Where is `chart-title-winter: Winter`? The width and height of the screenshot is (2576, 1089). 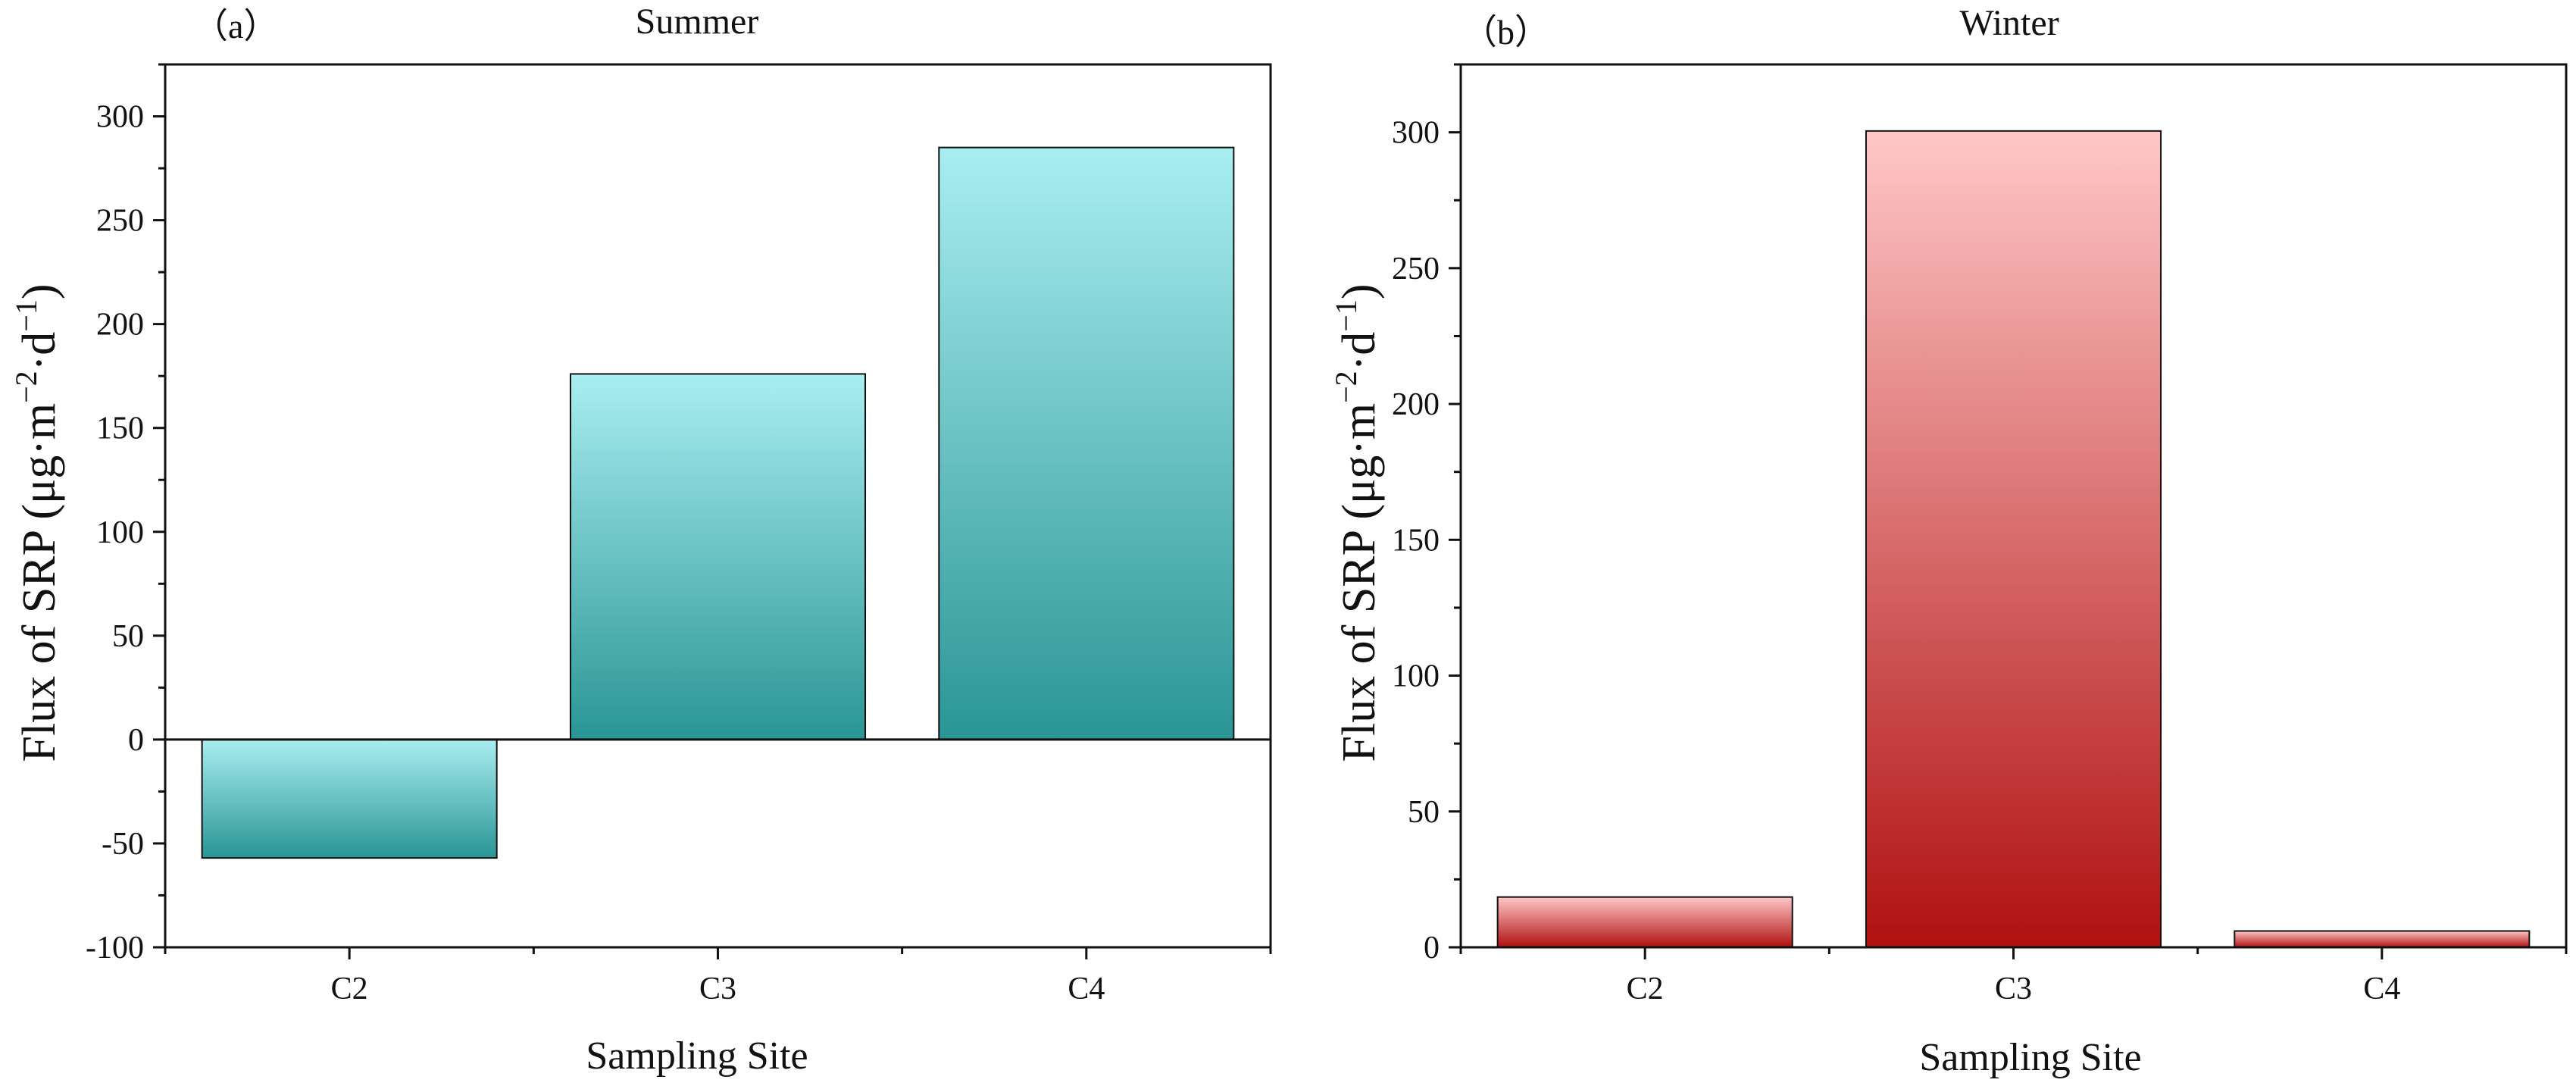
chart-title-winter: Winter is located at coordinates (2009, 23).